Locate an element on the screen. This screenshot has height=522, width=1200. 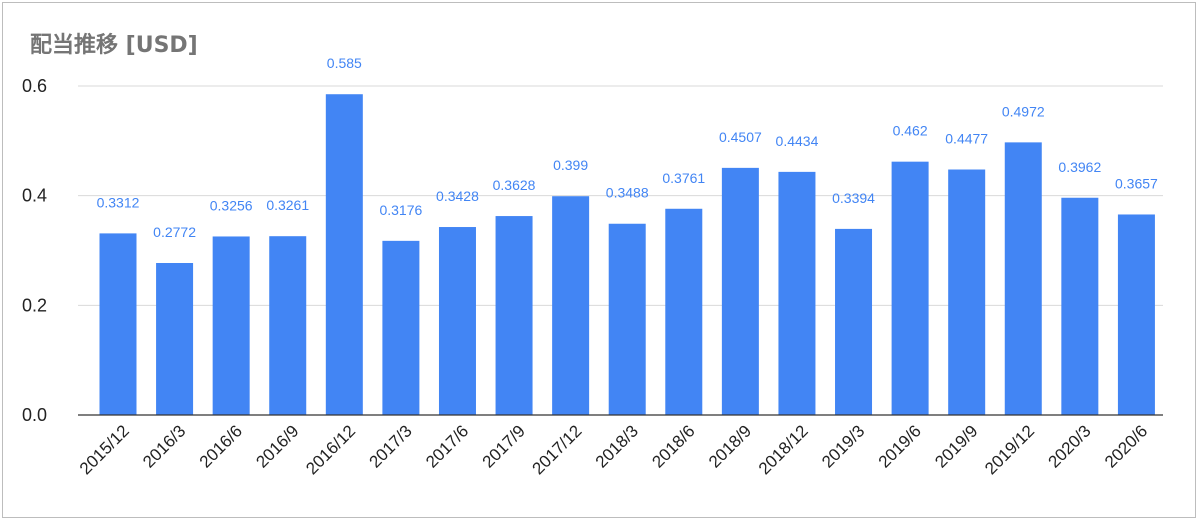
x-tick-label: 2019/3 is located at coordinates (843, 446).